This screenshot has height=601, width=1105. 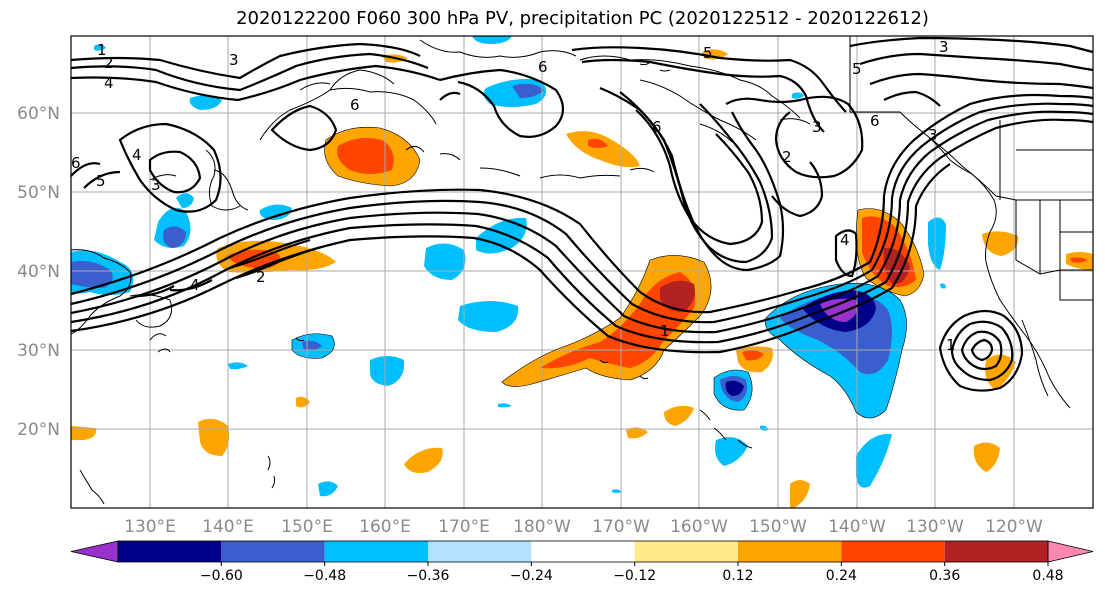 I want to click on latitude-labels: 60°N 50°N 40°N 30°N 20°N, so click(x=38, y=272).